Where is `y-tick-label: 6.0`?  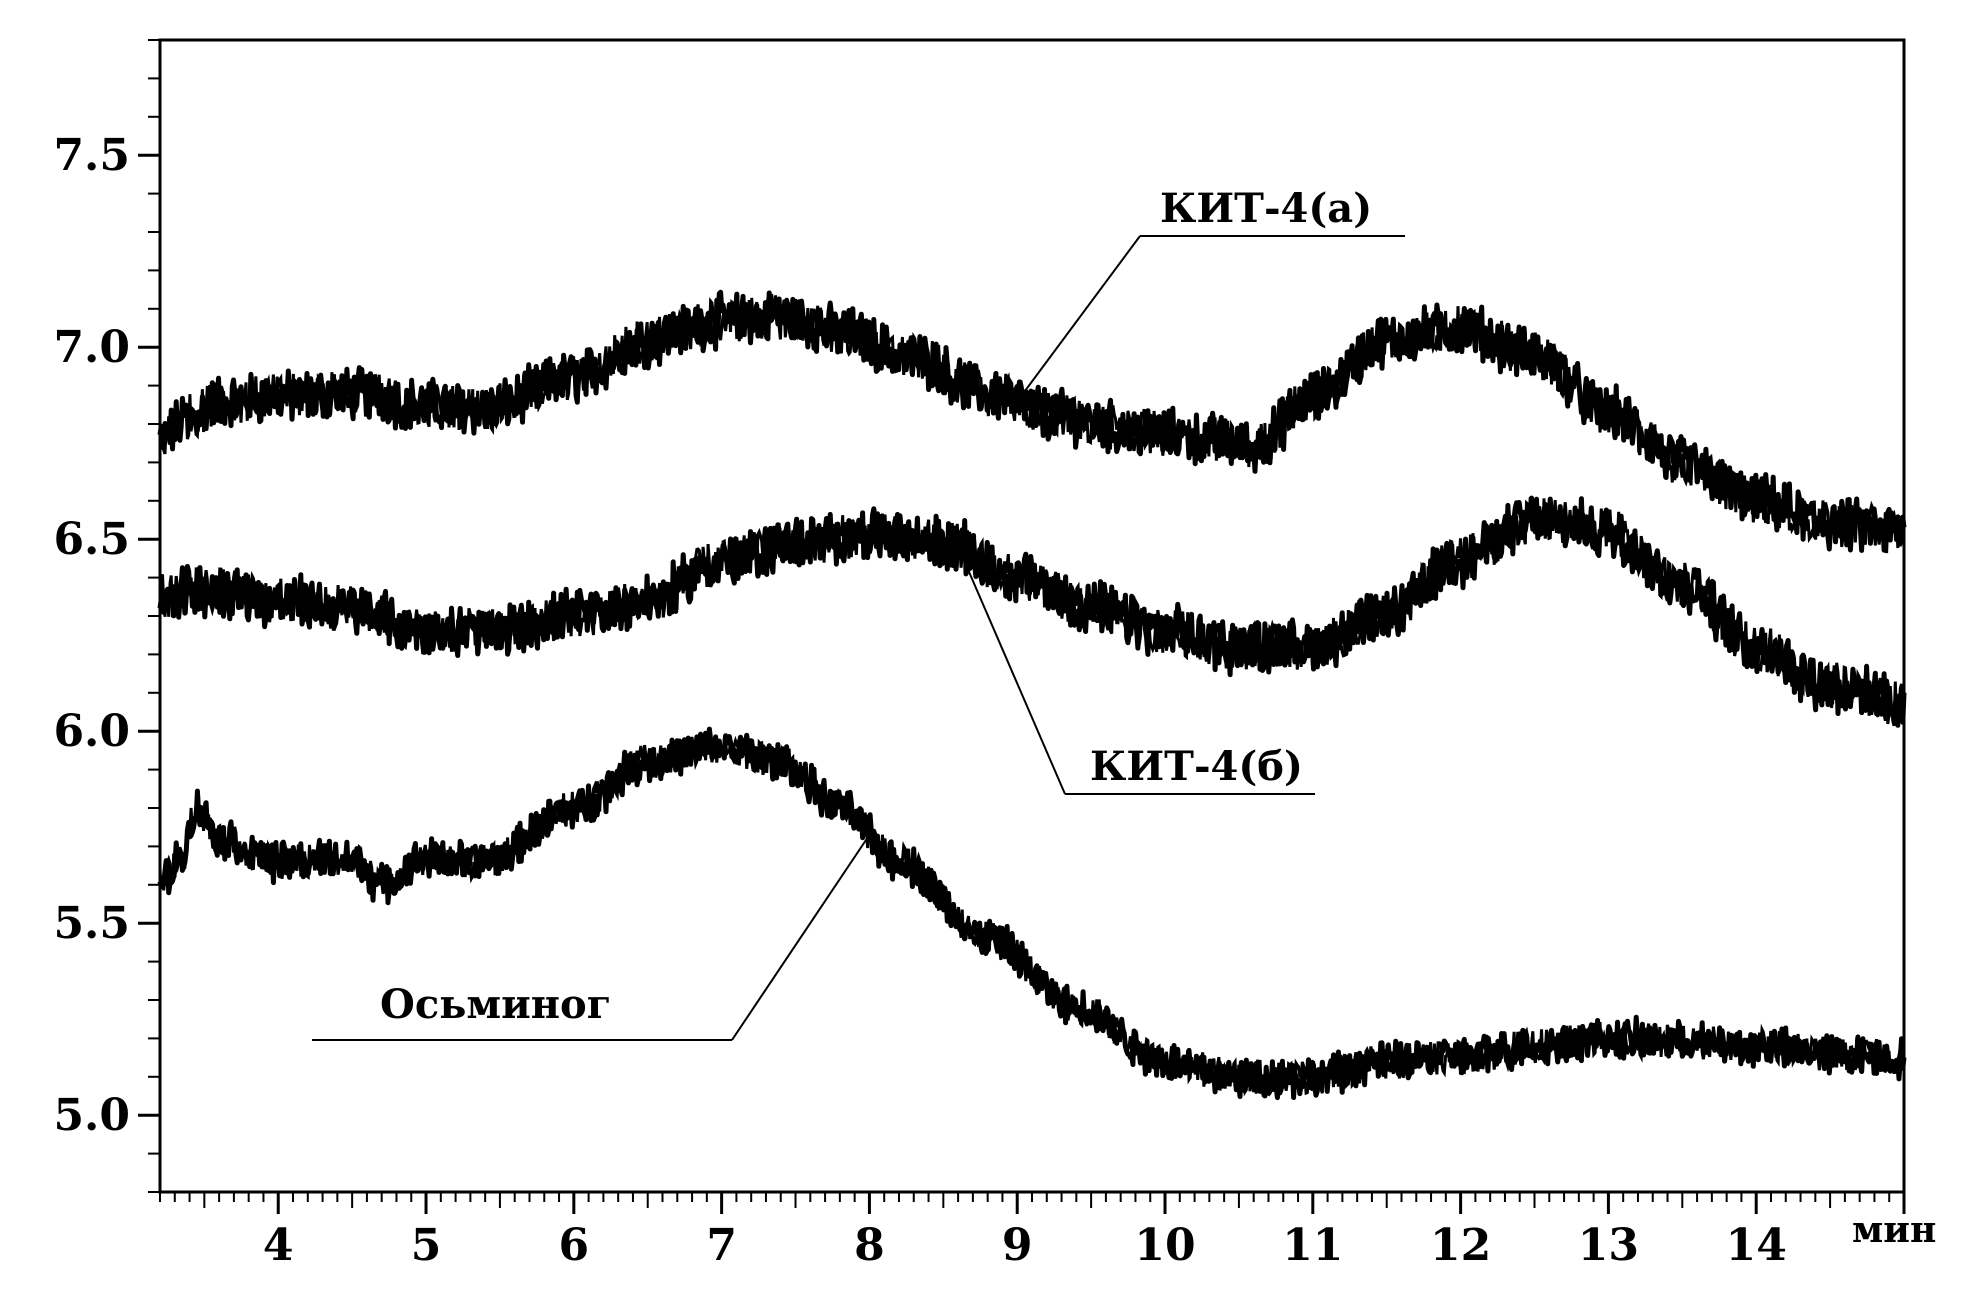 y-tick-label: 6.0 is located at coordinates (91, 731).